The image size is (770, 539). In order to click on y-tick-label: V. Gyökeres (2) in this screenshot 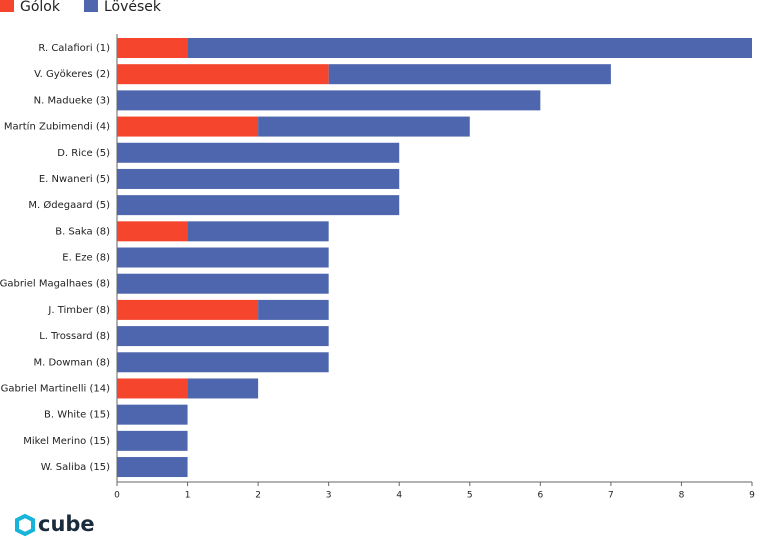, I will do `click(72, 74)`.